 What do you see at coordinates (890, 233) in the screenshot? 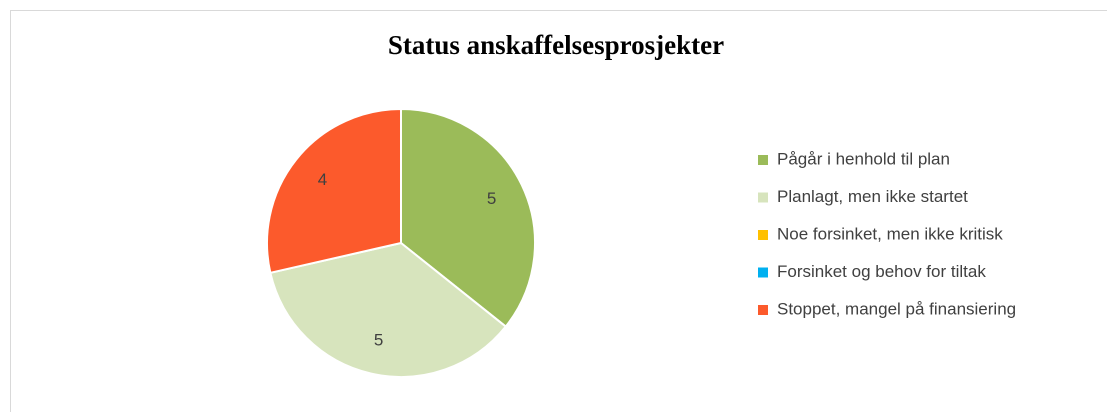
I see `legend-label: Noe forsinket, men ikke kritisk` at bounding box center [890, 233].